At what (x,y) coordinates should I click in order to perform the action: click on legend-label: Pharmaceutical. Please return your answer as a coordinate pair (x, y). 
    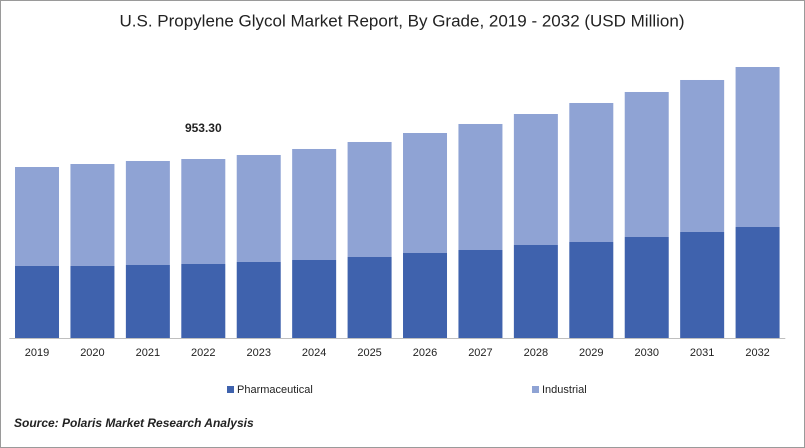
    Looking at the image, I should click on (275, 390).